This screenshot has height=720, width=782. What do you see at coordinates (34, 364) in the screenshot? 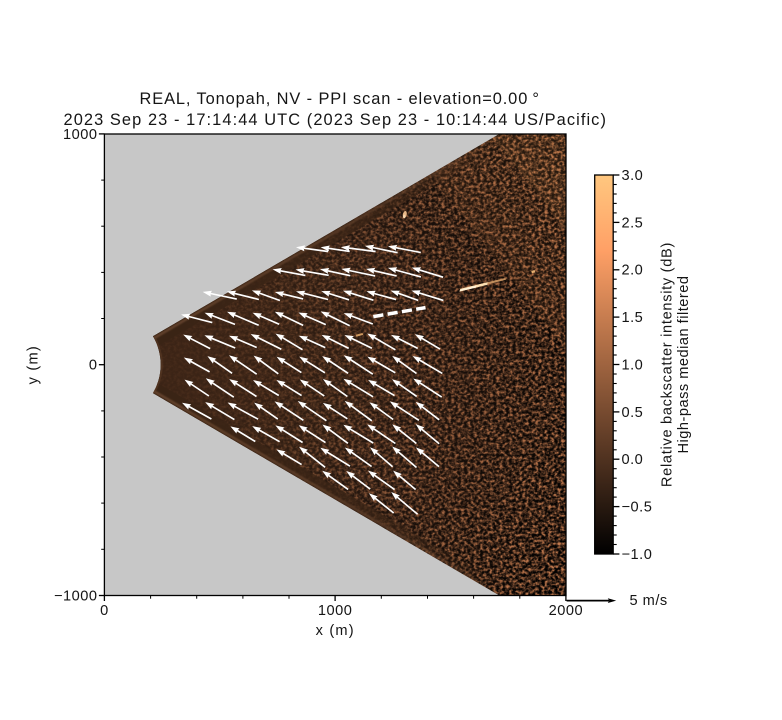
I see `svg-text: y (m)` at bounding box center [34, 364].